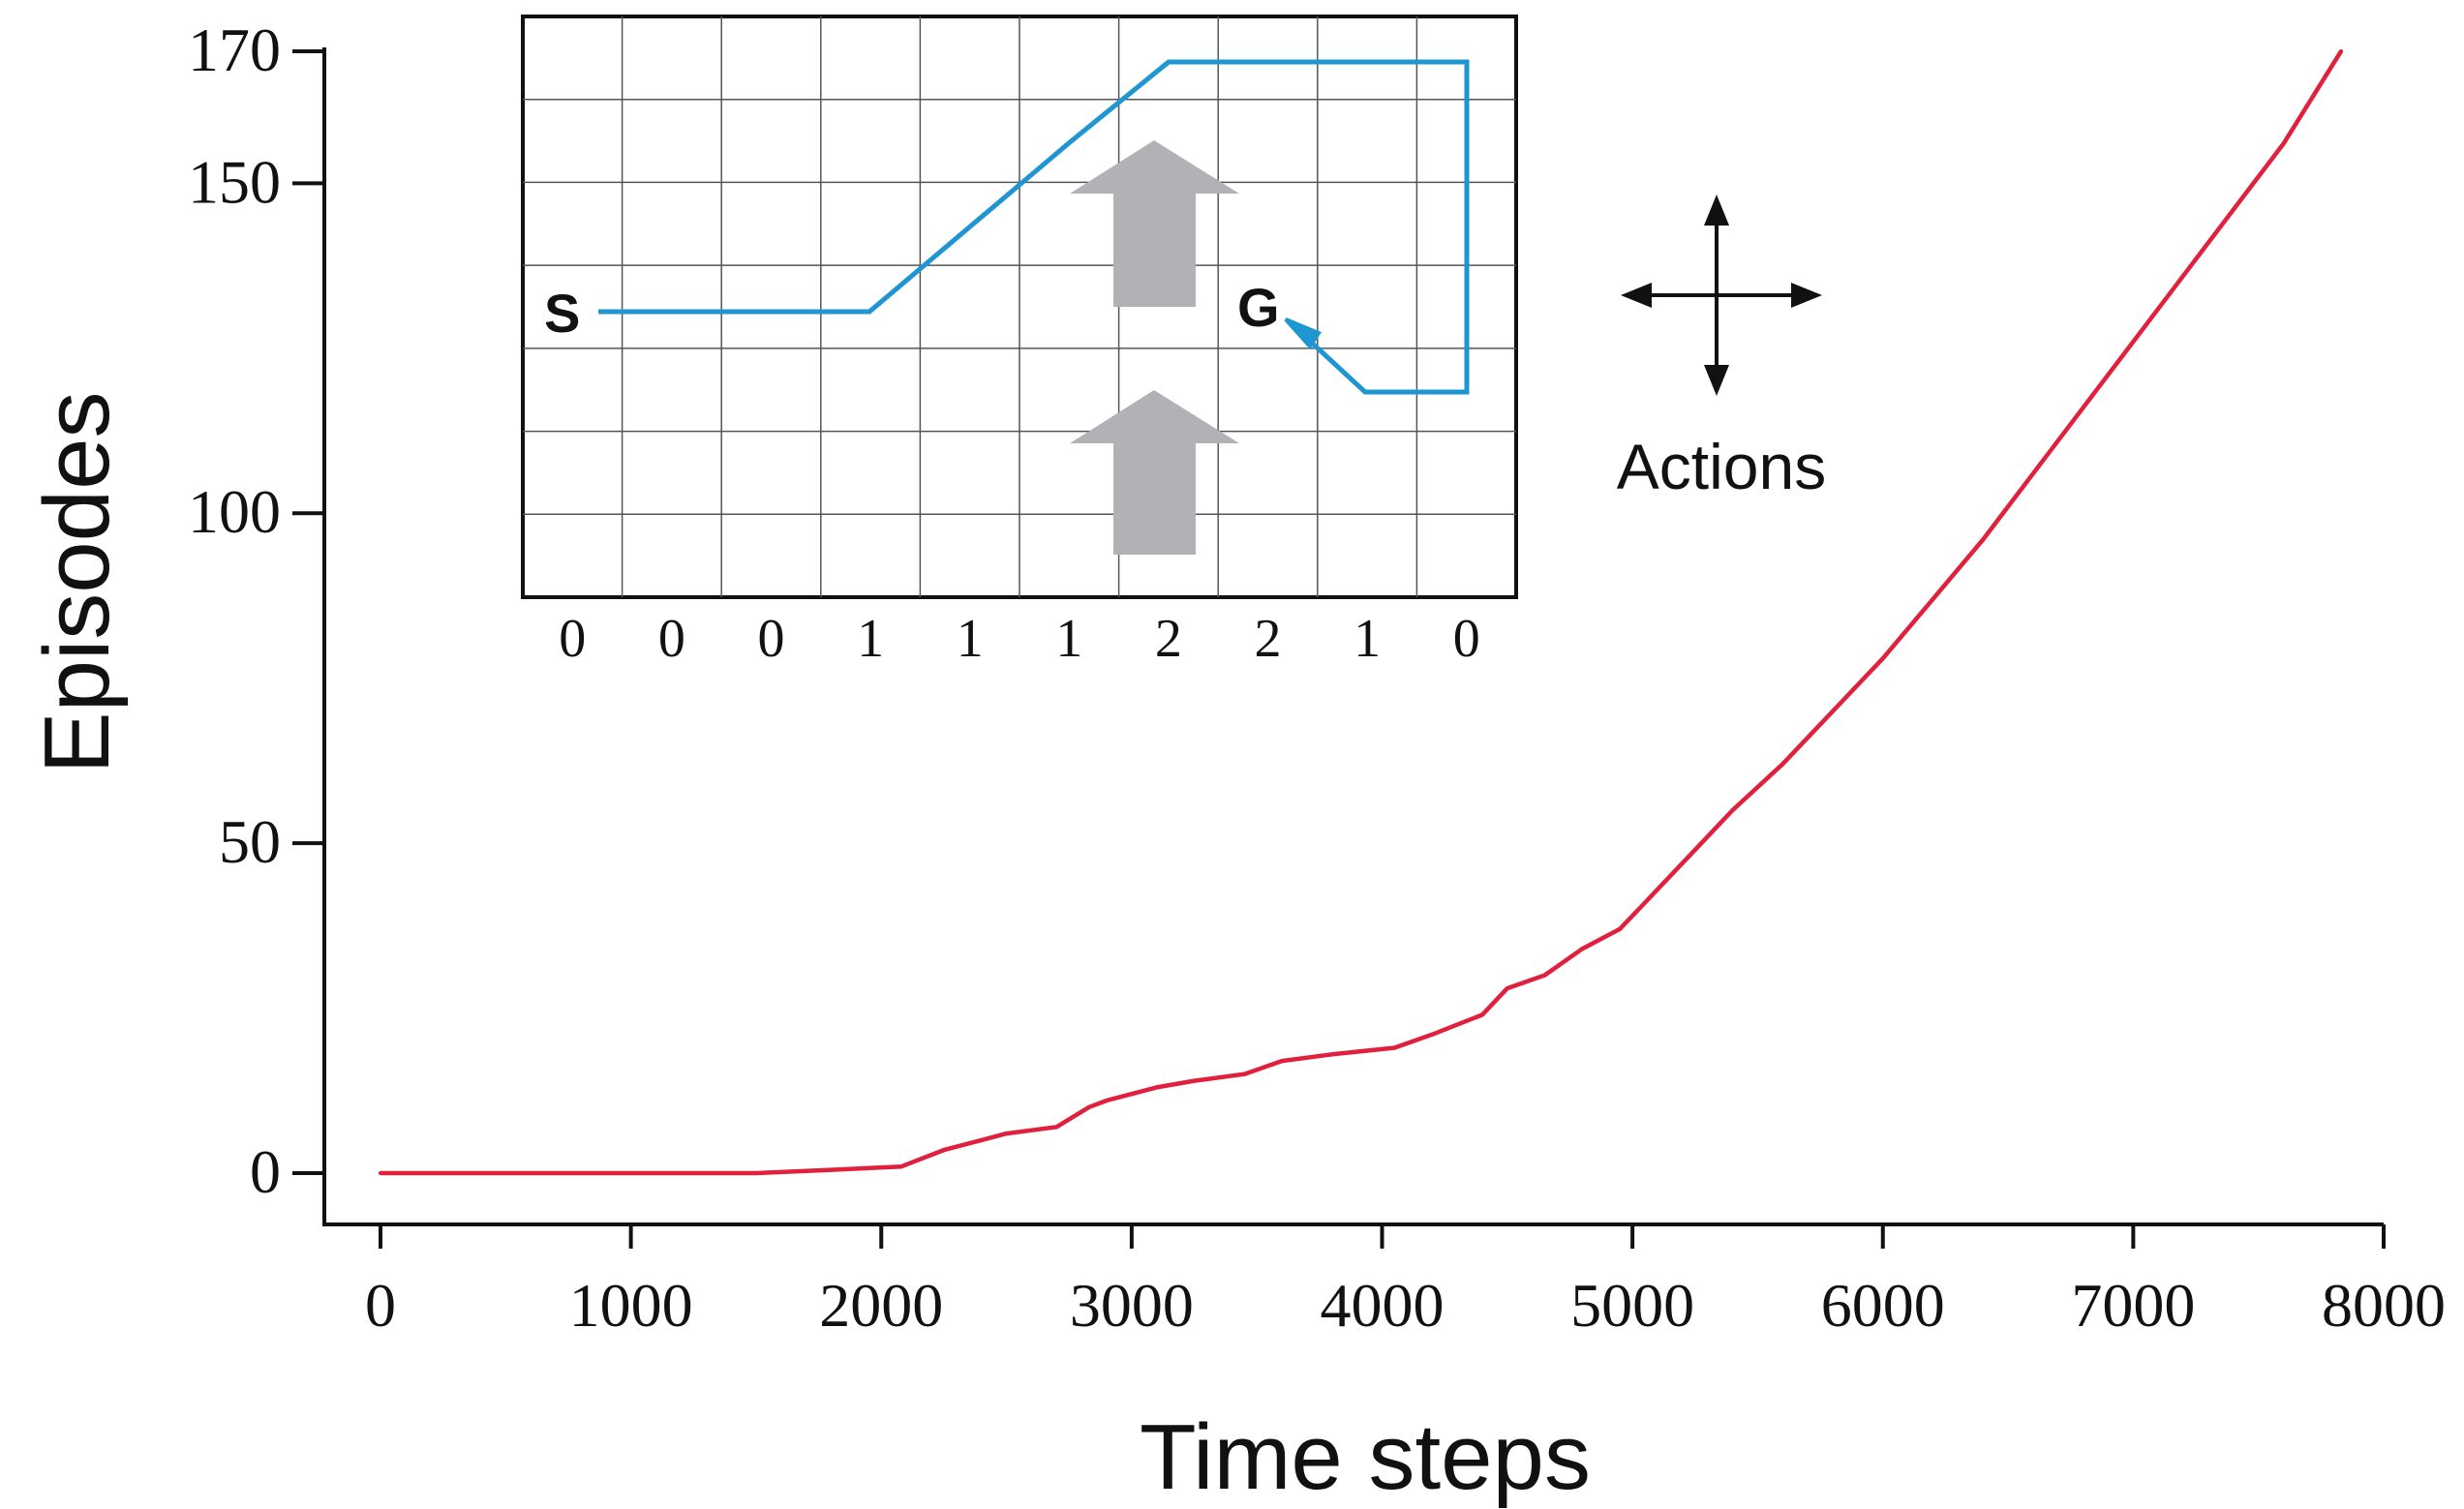  What do you see at coordinates (1258, 307) in the screenshot?
I see `goal-label: G` at bounding box center [1258, 307].